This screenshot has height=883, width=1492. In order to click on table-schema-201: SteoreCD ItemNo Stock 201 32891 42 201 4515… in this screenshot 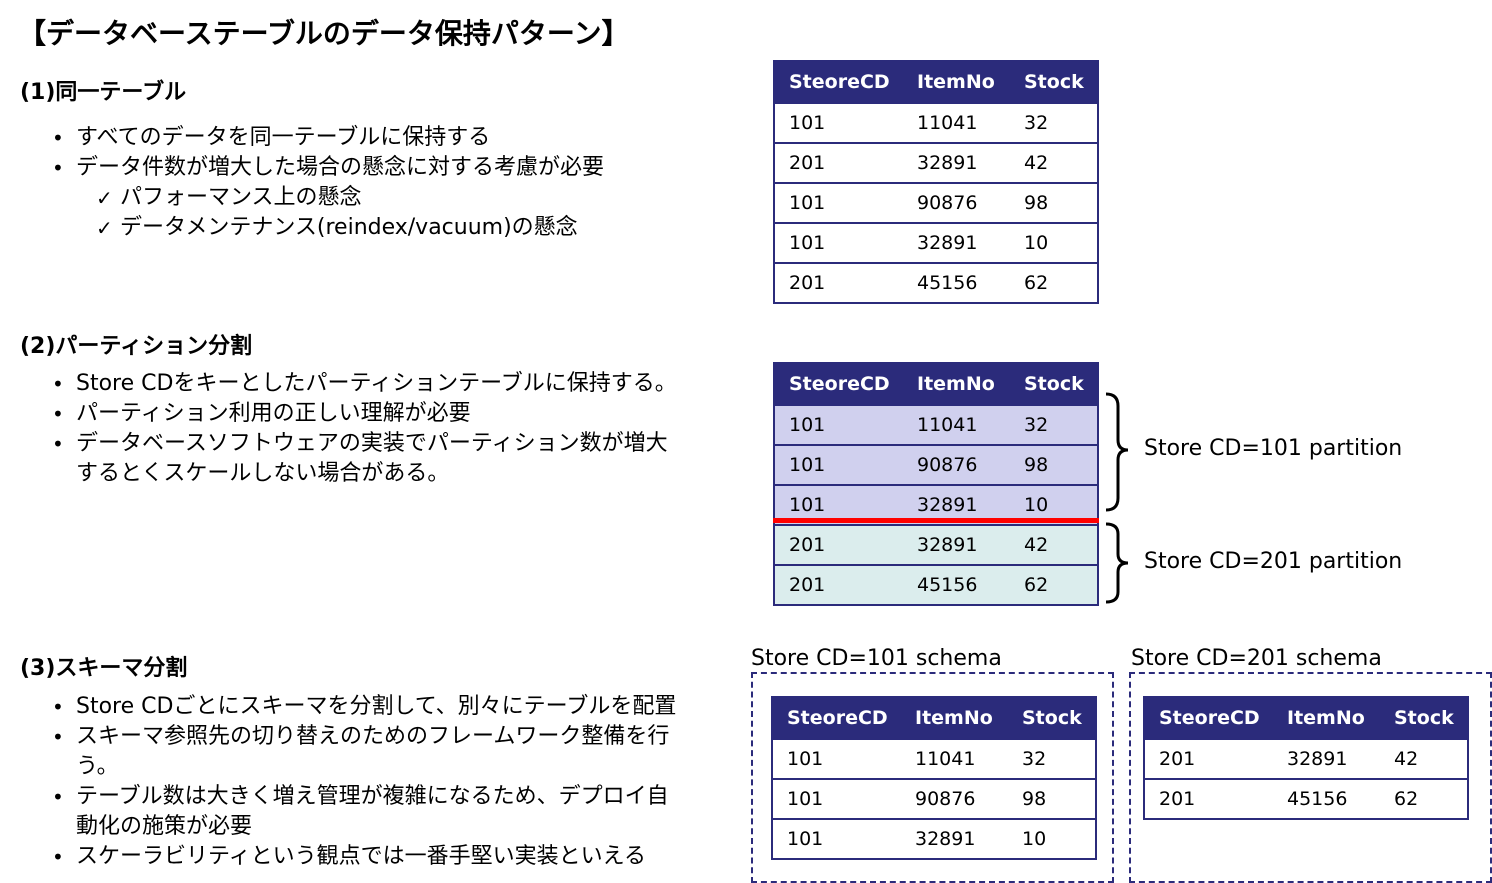, I will do `click(1306, 758)`.